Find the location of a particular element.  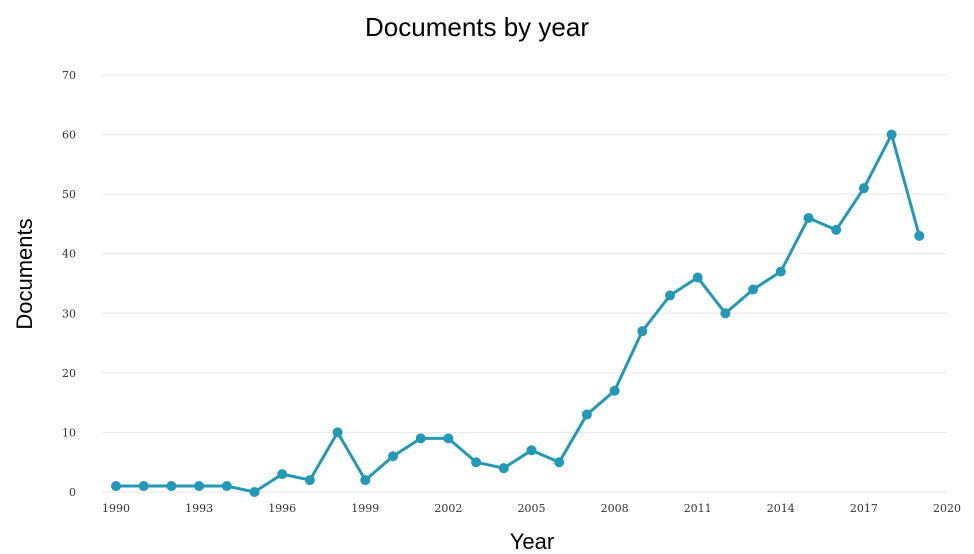

x-tick-label-2005: 2005 is located at coordinates (532, 508).